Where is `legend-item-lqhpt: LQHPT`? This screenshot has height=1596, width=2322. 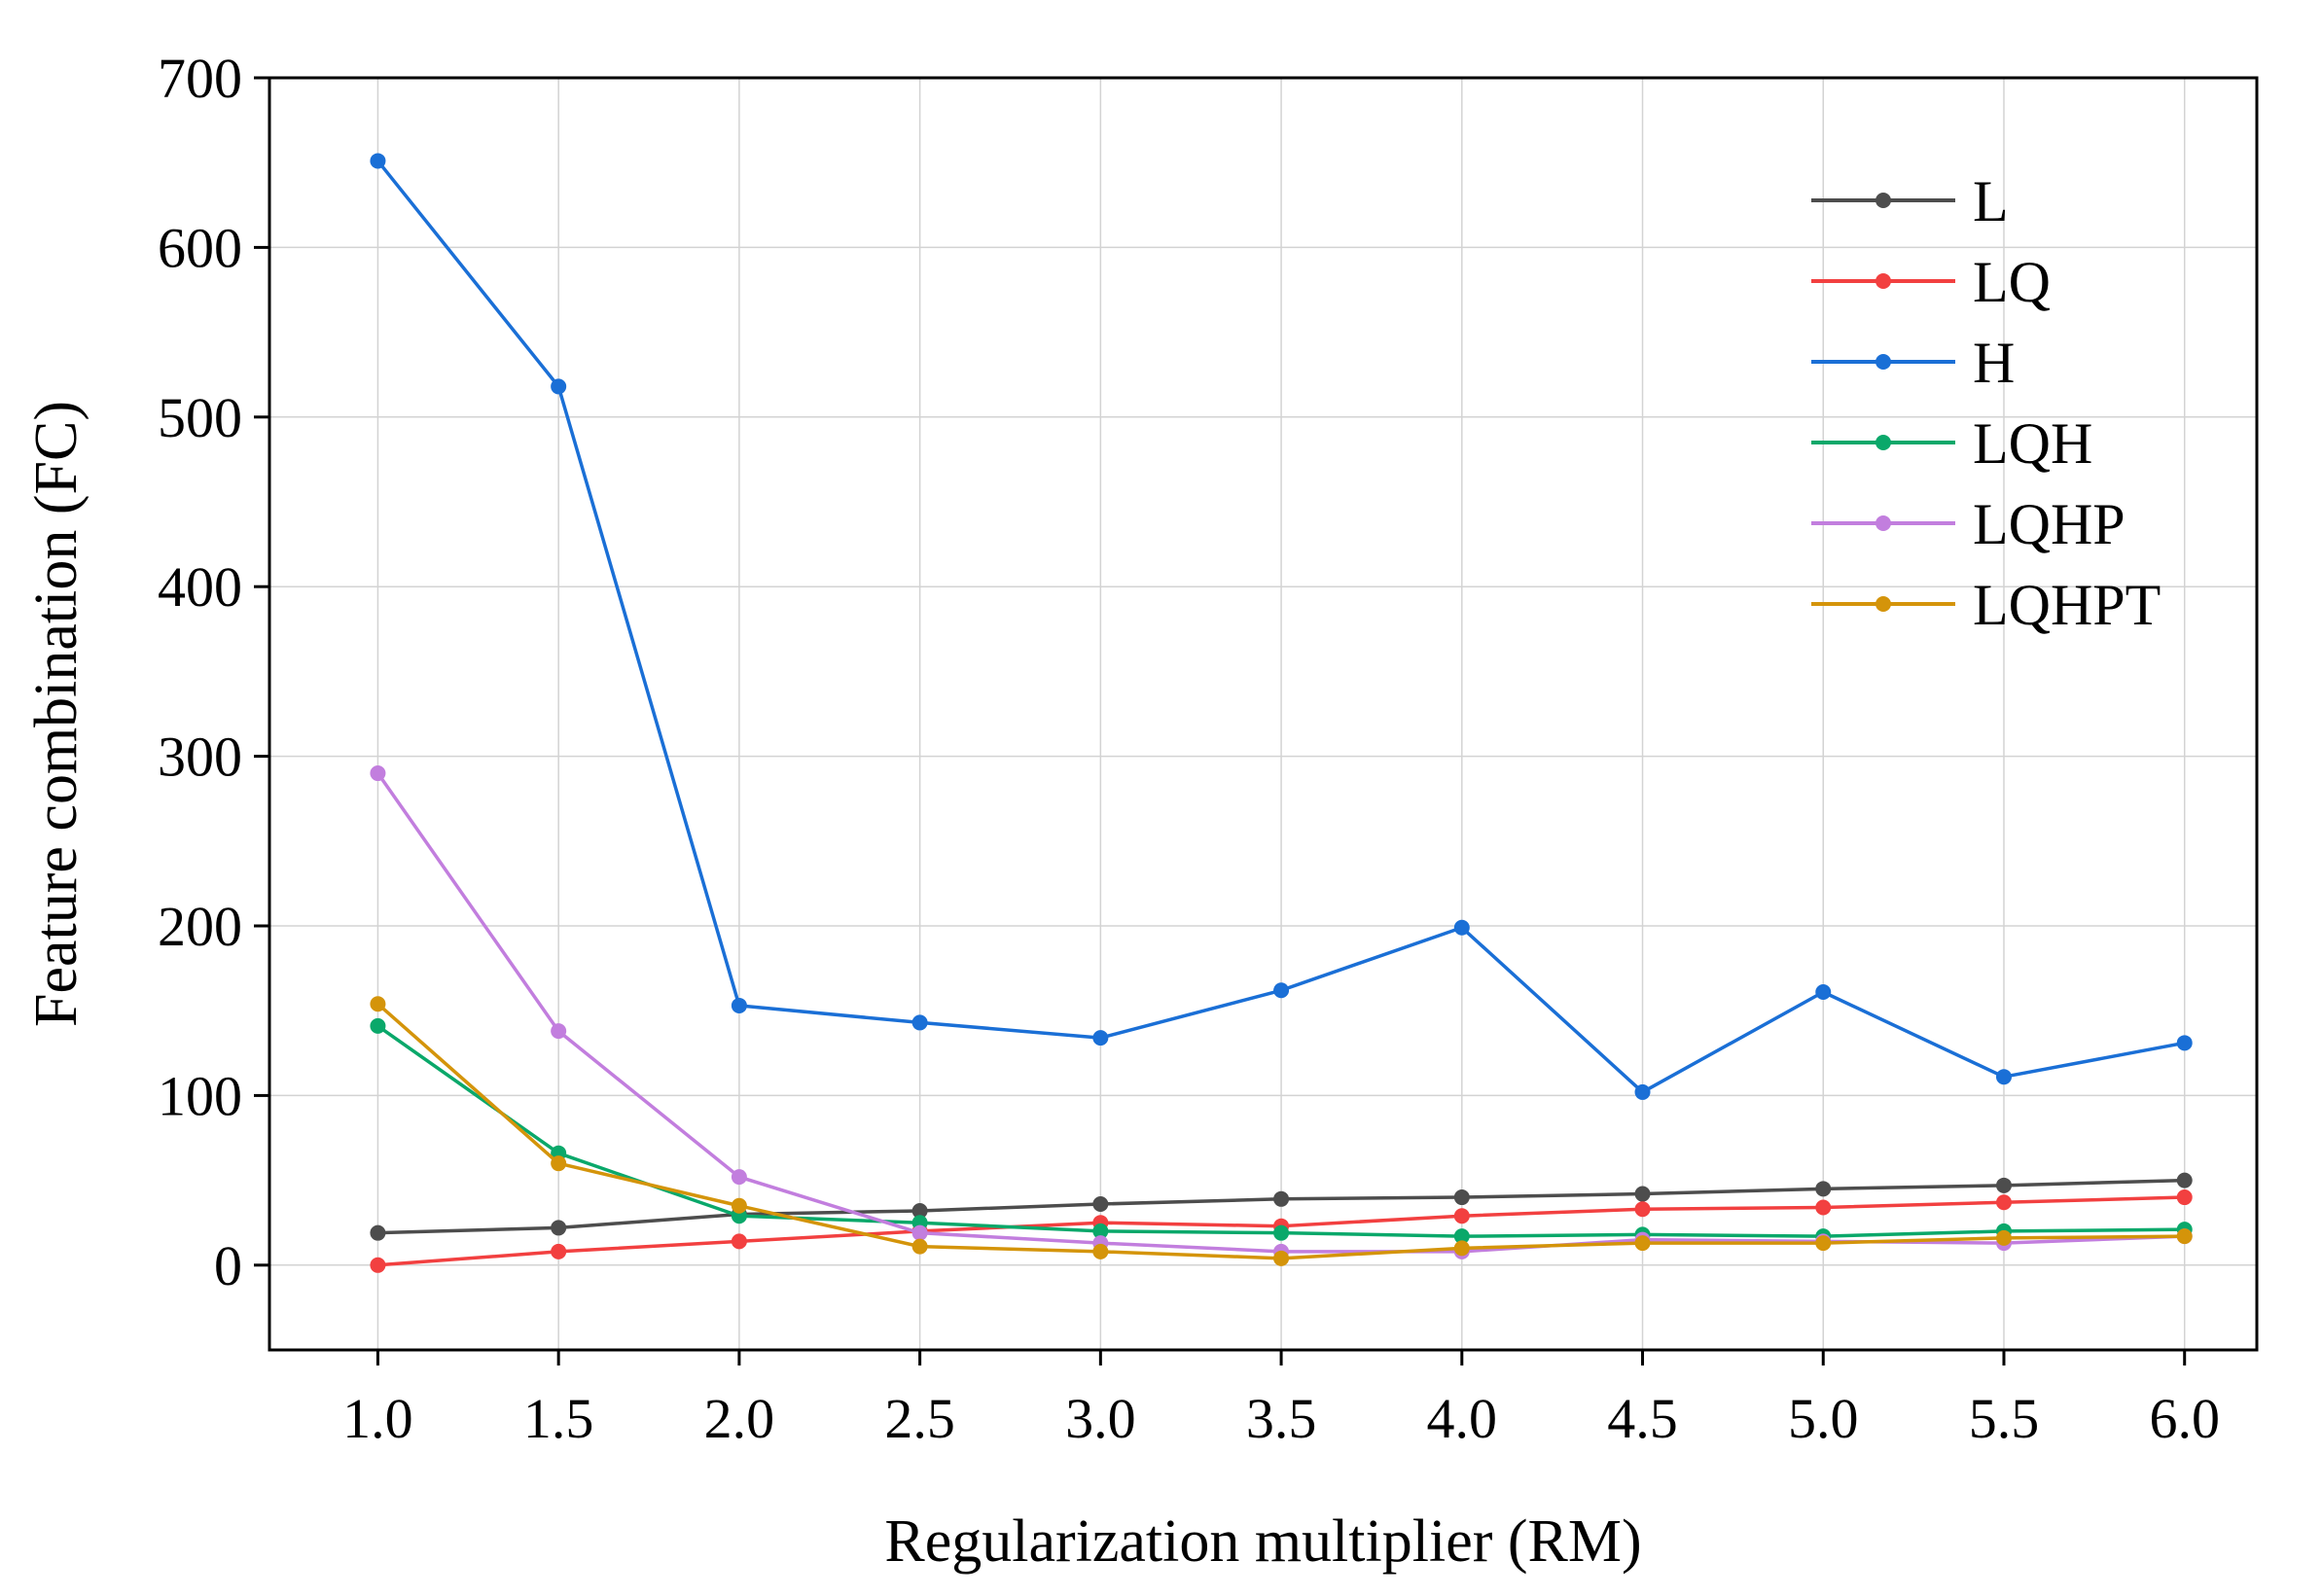
legend-item-lqhpt: LQHPT is located at coordinates (1986, 605).